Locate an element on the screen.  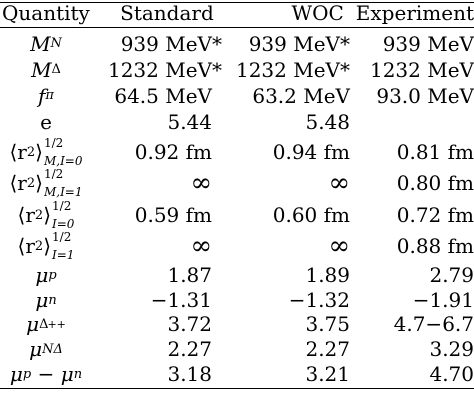
bottom-rule is located at coordinates (237, 388).